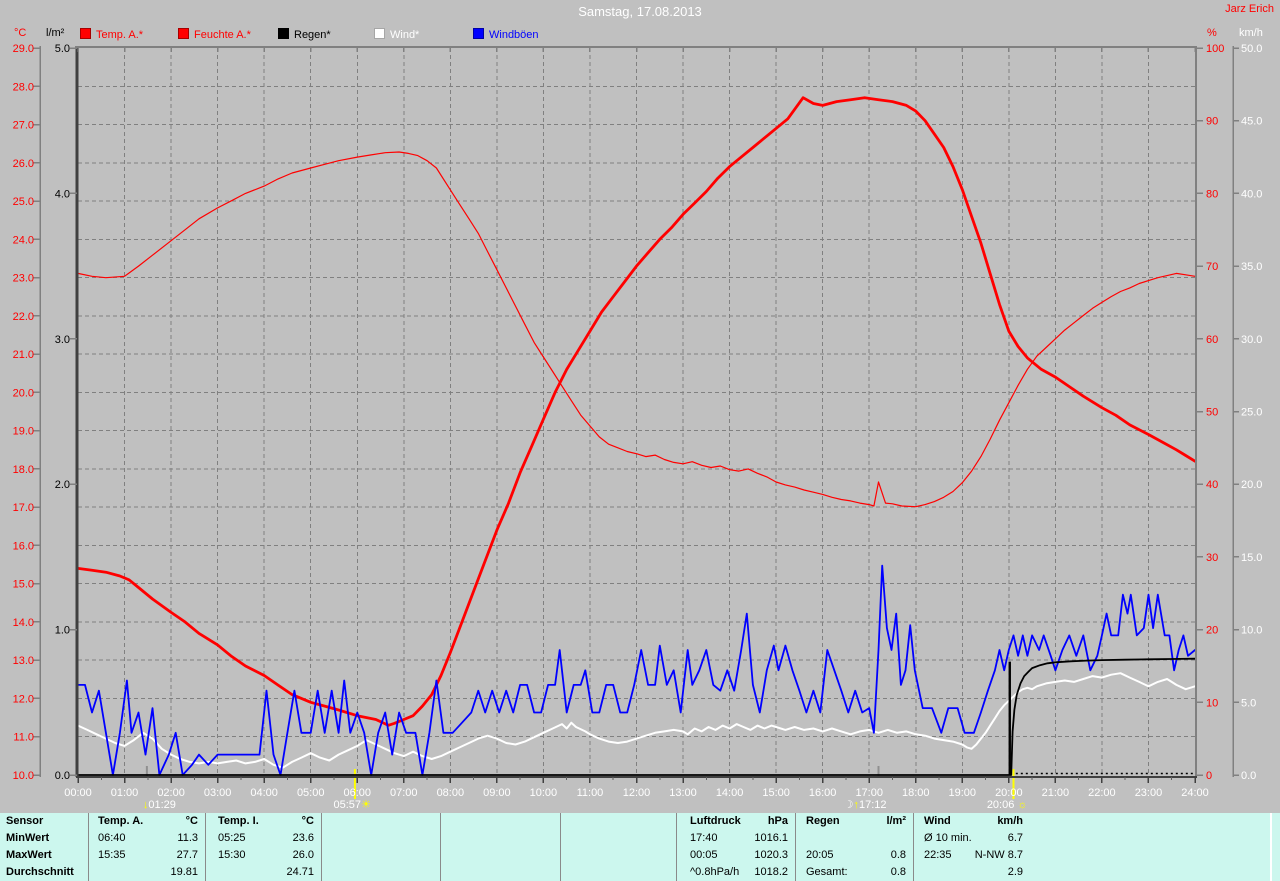 The width and height of the screenshot is (1280, 881). Describe the element at coordinates (776, 793) in the screenshot. I see `x-axis-label: 15:00` at that location.